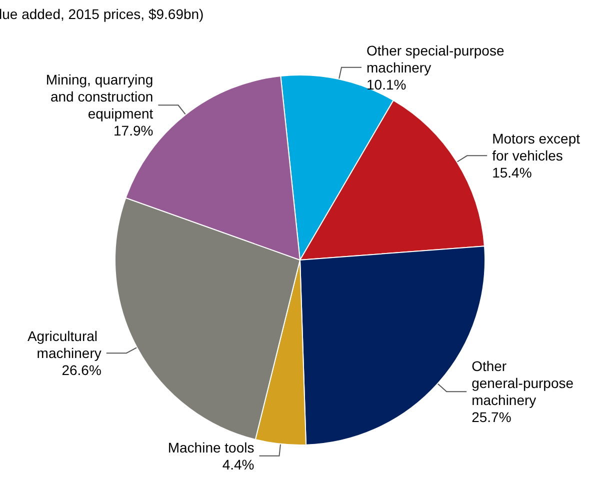 This screenshot has width=601, height=486. I want to click on slice-label: Other general-purpose machinery, so click(525, 383).